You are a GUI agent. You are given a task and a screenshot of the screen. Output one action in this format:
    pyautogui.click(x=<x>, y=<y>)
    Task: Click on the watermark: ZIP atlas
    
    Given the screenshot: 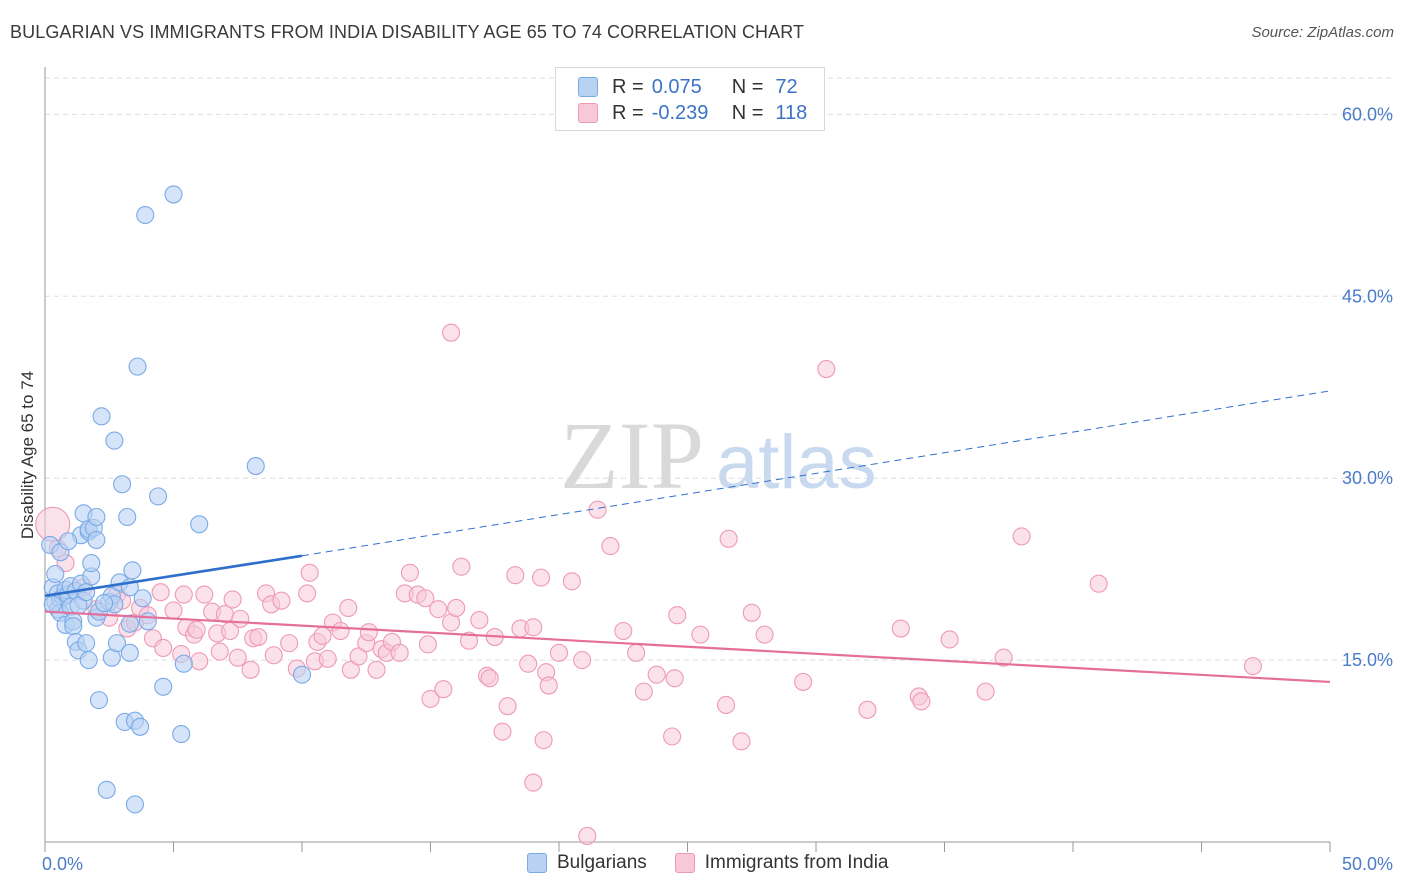 What is the action you would take?
    pyautogui.click(x=718, y=455)
    